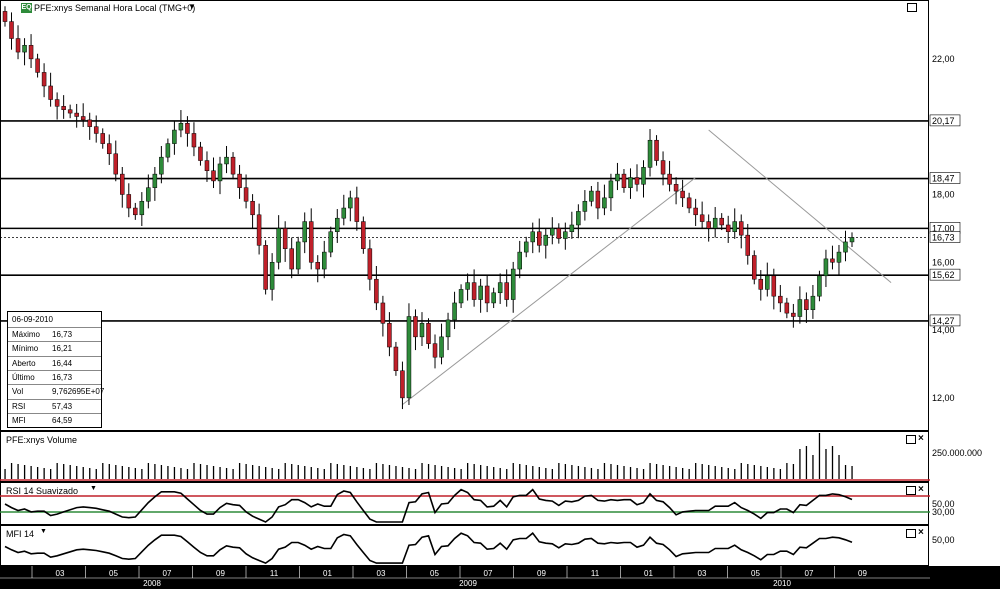 This screenshot has width=1000, height=589. What do you see at coordinates (921, 489) in the screenshot?
I see `rsi-close-icon: ×` at bounding box center [921, 489].